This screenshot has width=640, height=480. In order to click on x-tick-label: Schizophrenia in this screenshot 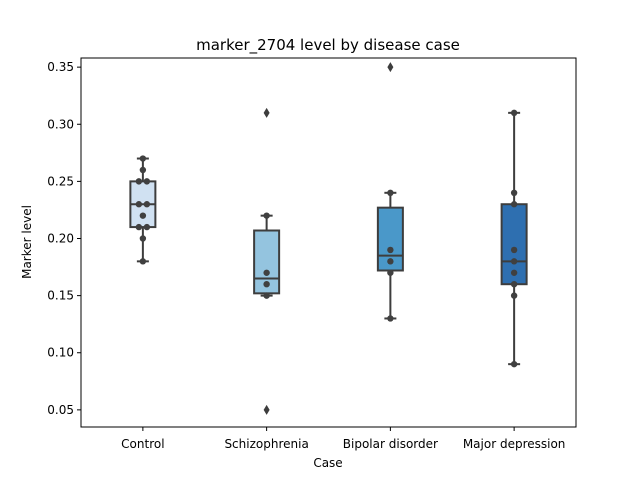, I will do `click(266, 444)`.